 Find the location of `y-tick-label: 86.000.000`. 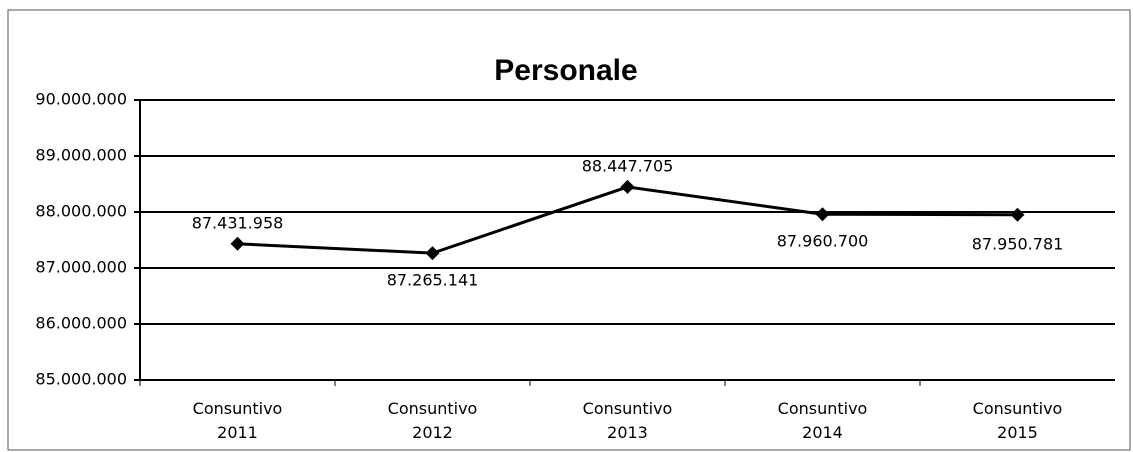

y-tick-label: 86.000.000 is located at coordinates (81, 323).